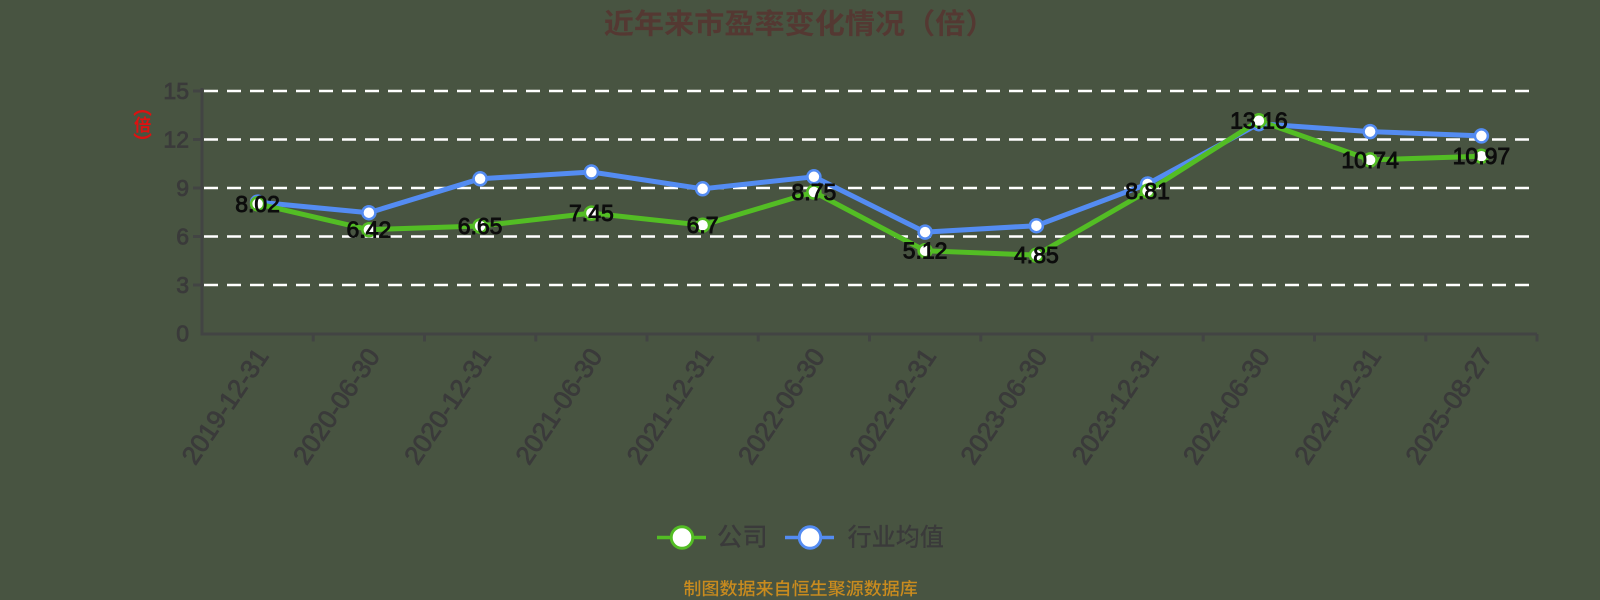 Image resolution: width=1600 pixels, height=600 pixels. What do you see at coordinates (591, 213) in the screenshot?
I see `svg-text: 7.45` at bounding box center [591, 213].